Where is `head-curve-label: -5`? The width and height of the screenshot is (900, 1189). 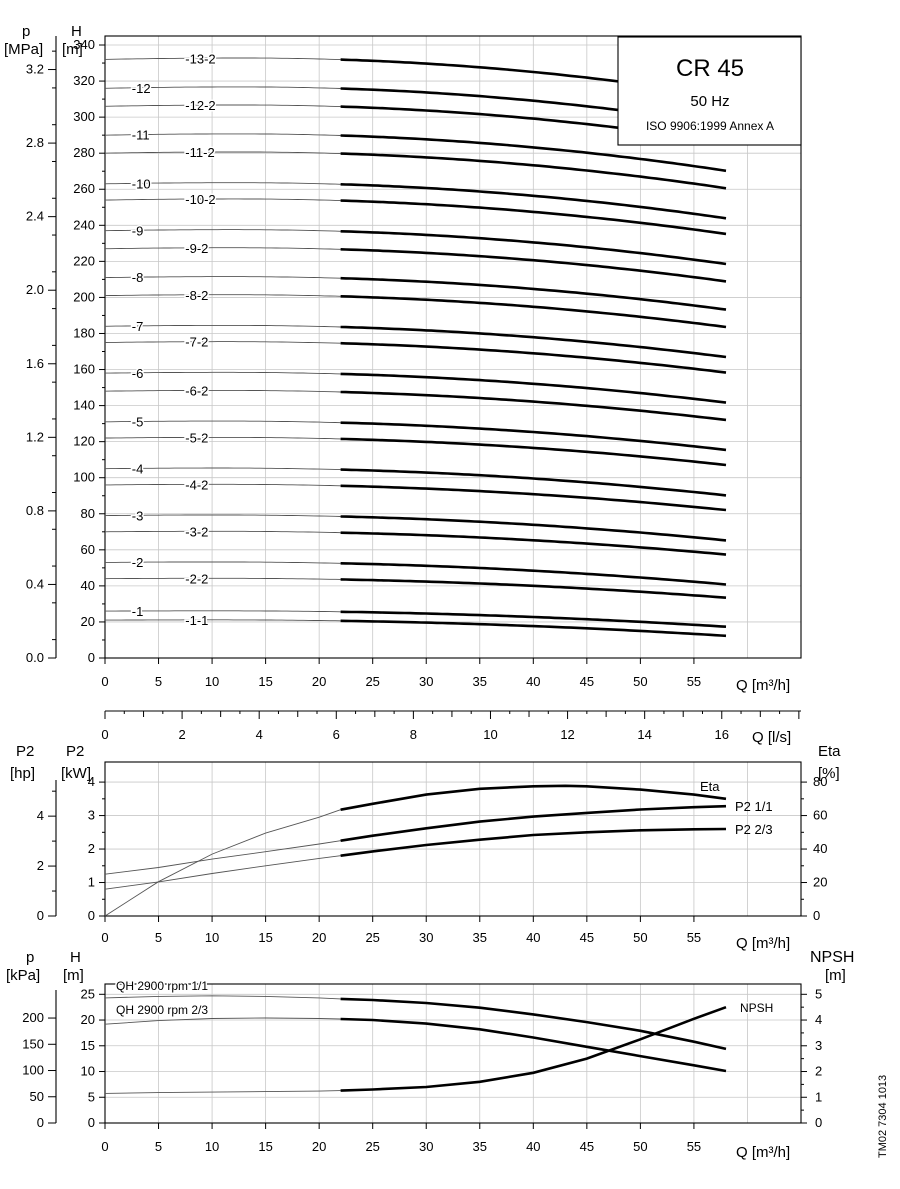 head-curve-label: -5 is located at coordinates (138, 422).